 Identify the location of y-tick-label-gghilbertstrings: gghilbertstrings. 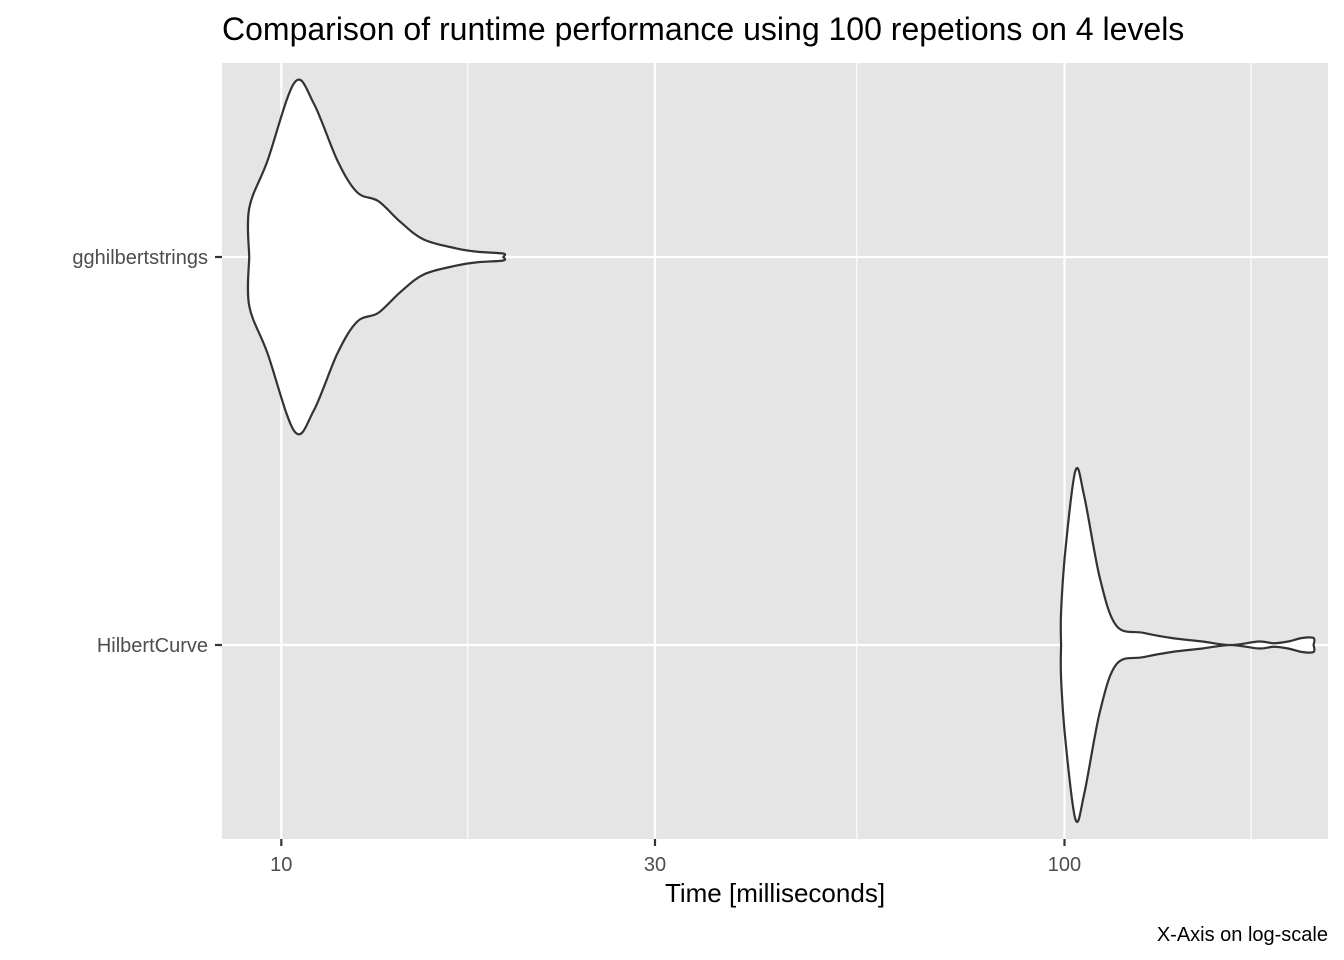
(140, 258).